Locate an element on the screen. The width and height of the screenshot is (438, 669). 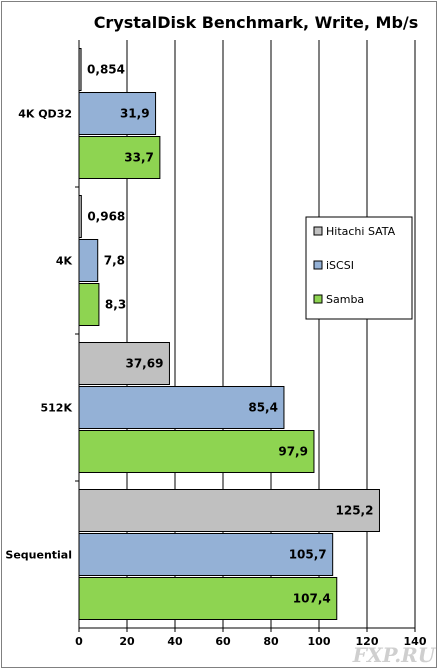
category-label: Sequential is located at coordinates (38, 555).